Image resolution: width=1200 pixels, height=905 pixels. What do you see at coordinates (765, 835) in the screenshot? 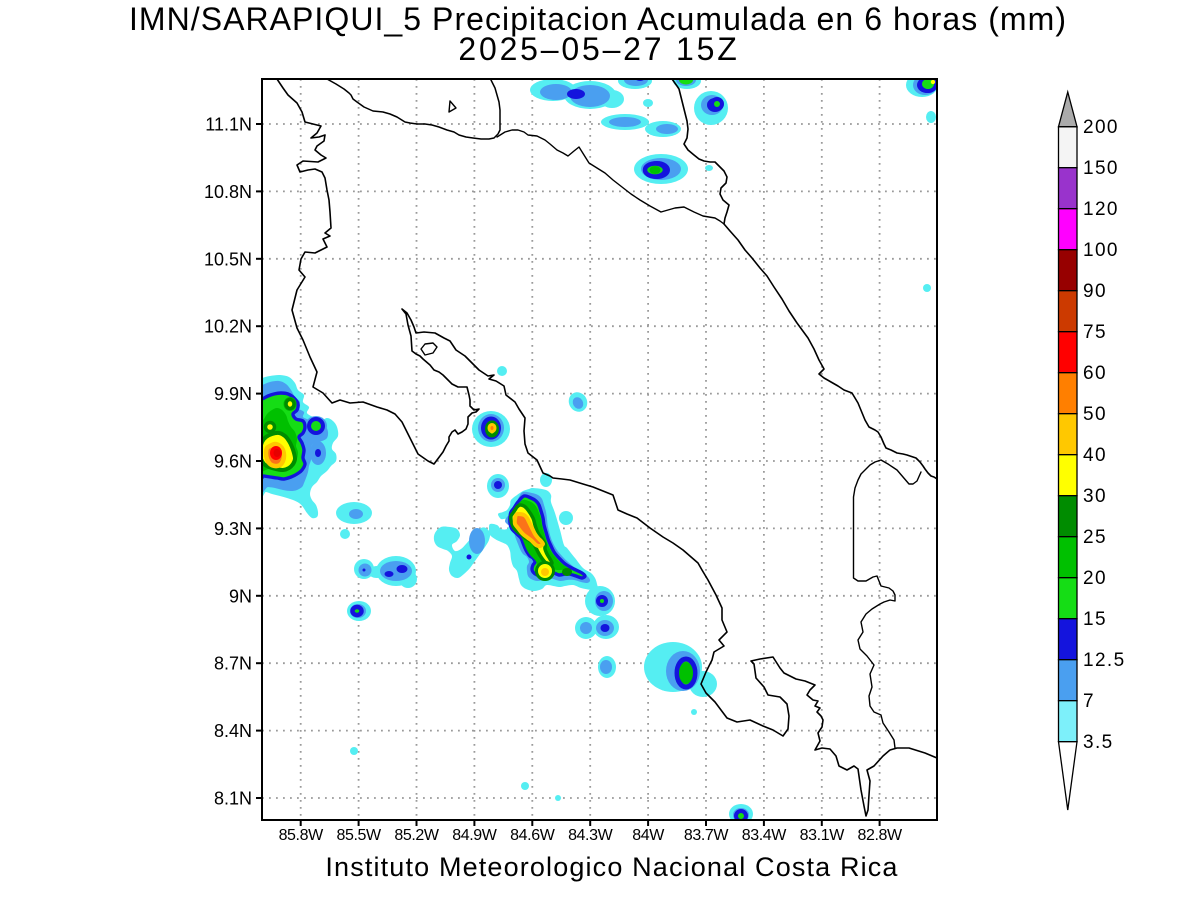
I see `svg-text: 83.4W` at bounding box center [765, 835].